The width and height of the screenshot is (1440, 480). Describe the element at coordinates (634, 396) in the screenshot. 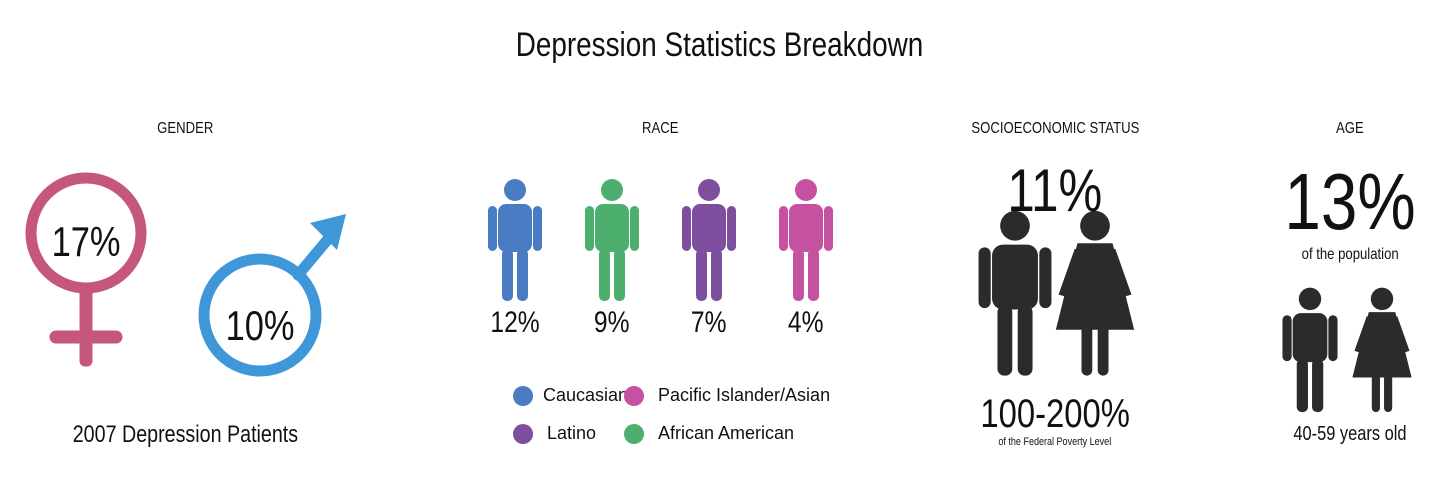

I see `pacific-islander-asian-swatch` at that location.